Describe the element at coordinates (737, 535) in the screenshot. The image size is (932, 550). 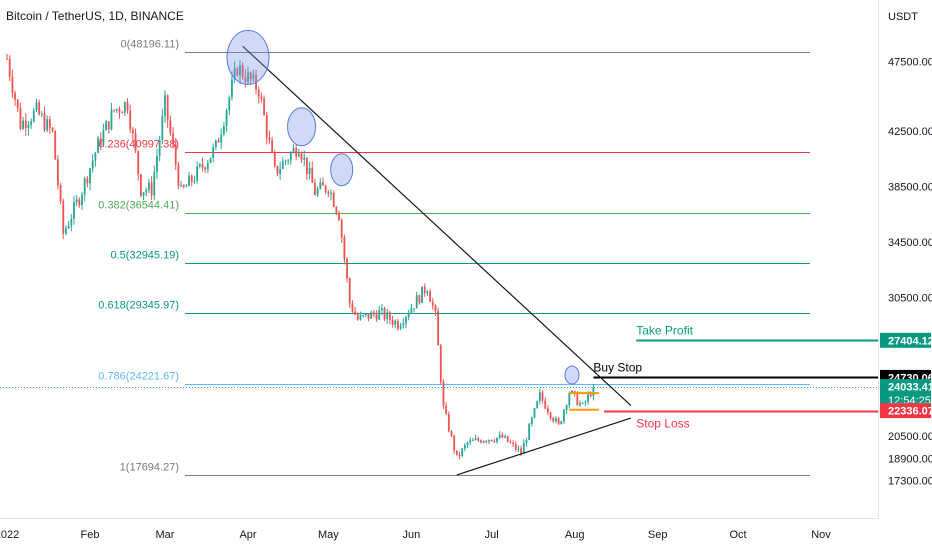
I see `time-tick-label: Oct` at that location.